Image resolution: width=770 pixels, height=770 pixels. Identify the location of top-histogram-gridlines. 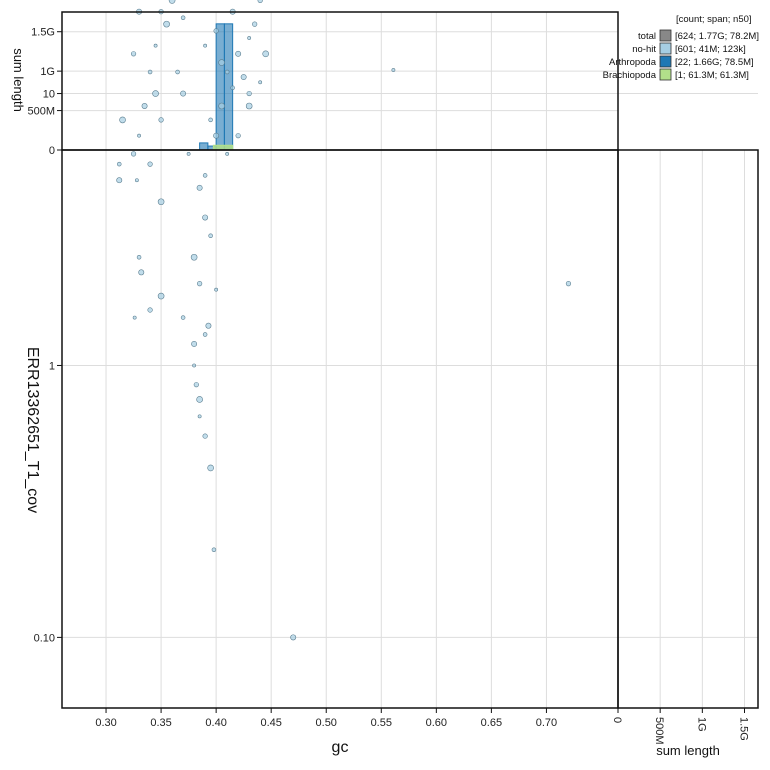
(340, 81).